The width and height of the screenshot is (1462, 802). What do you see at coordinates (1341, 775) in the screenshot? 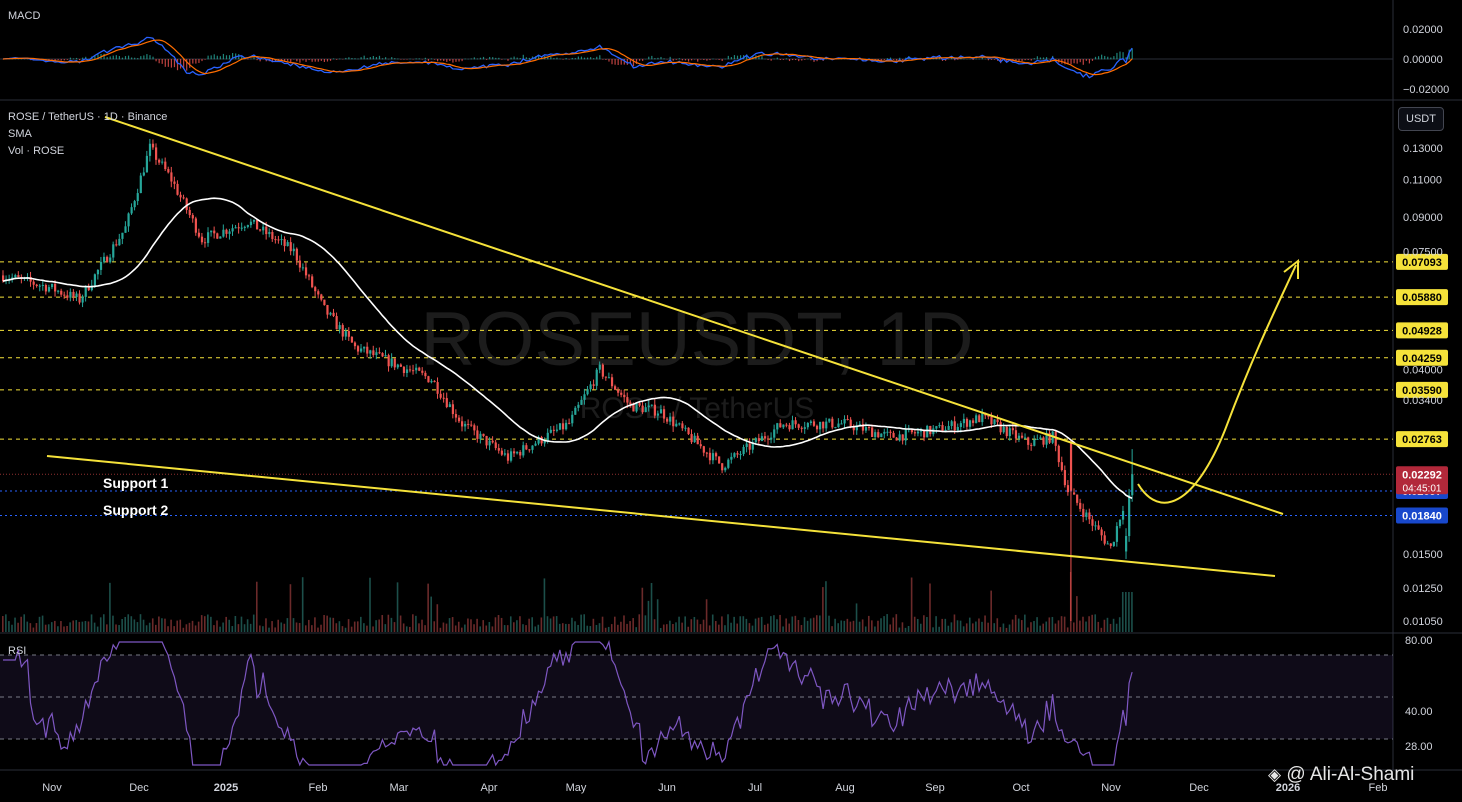
I see `author-credit: ◈ @ Ali-Al-Shami` at bounding box center [1341, 775].